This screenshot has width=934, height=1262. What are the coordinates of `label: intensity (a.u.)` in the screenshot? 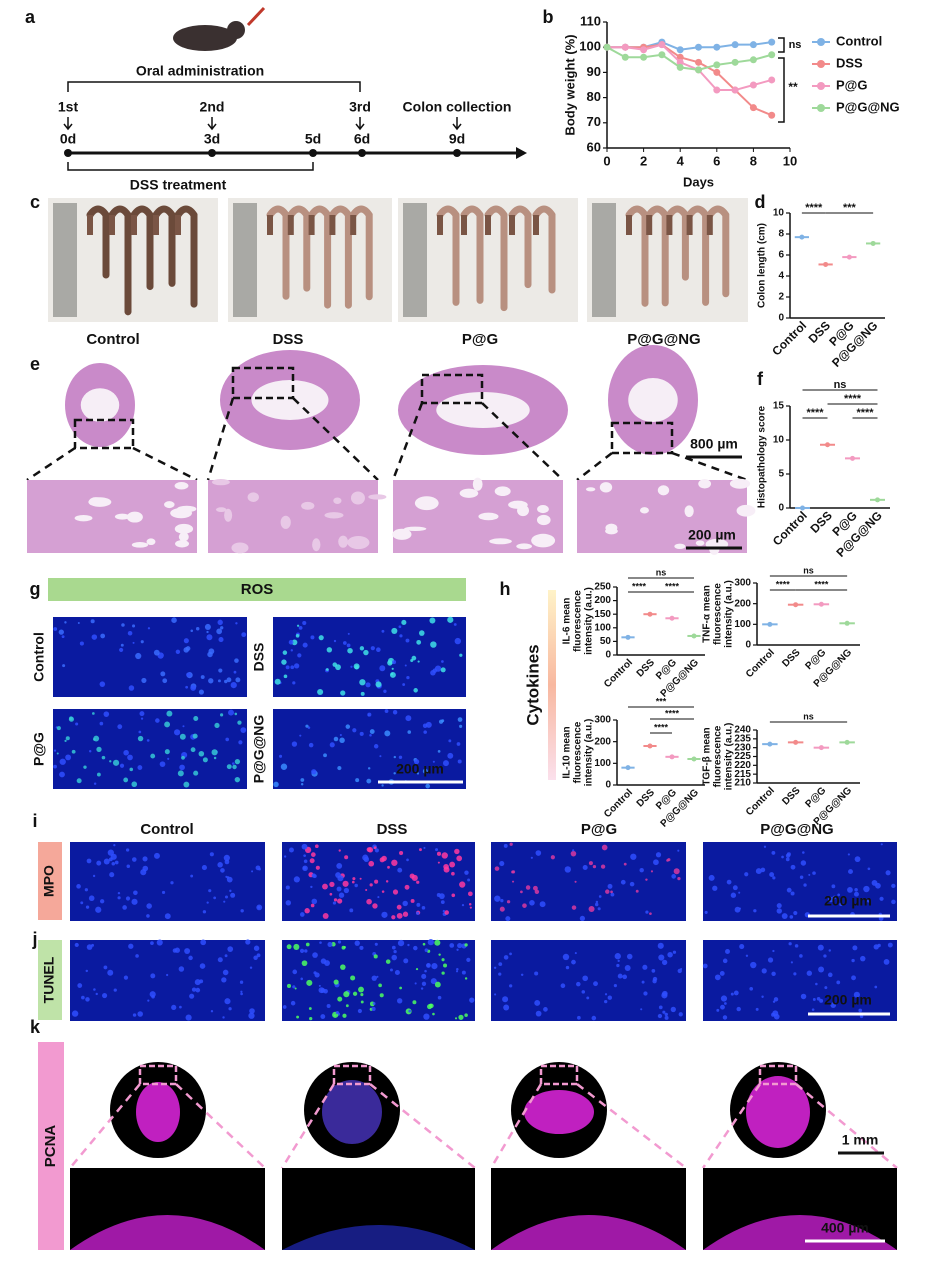 It's located at (589, 621).